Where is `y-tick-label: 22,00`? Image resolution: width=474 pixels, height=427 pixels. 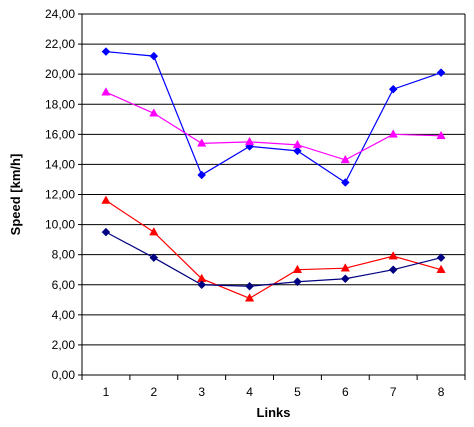
y-tick-label: 22,00 is located at coordinates (60, 44).